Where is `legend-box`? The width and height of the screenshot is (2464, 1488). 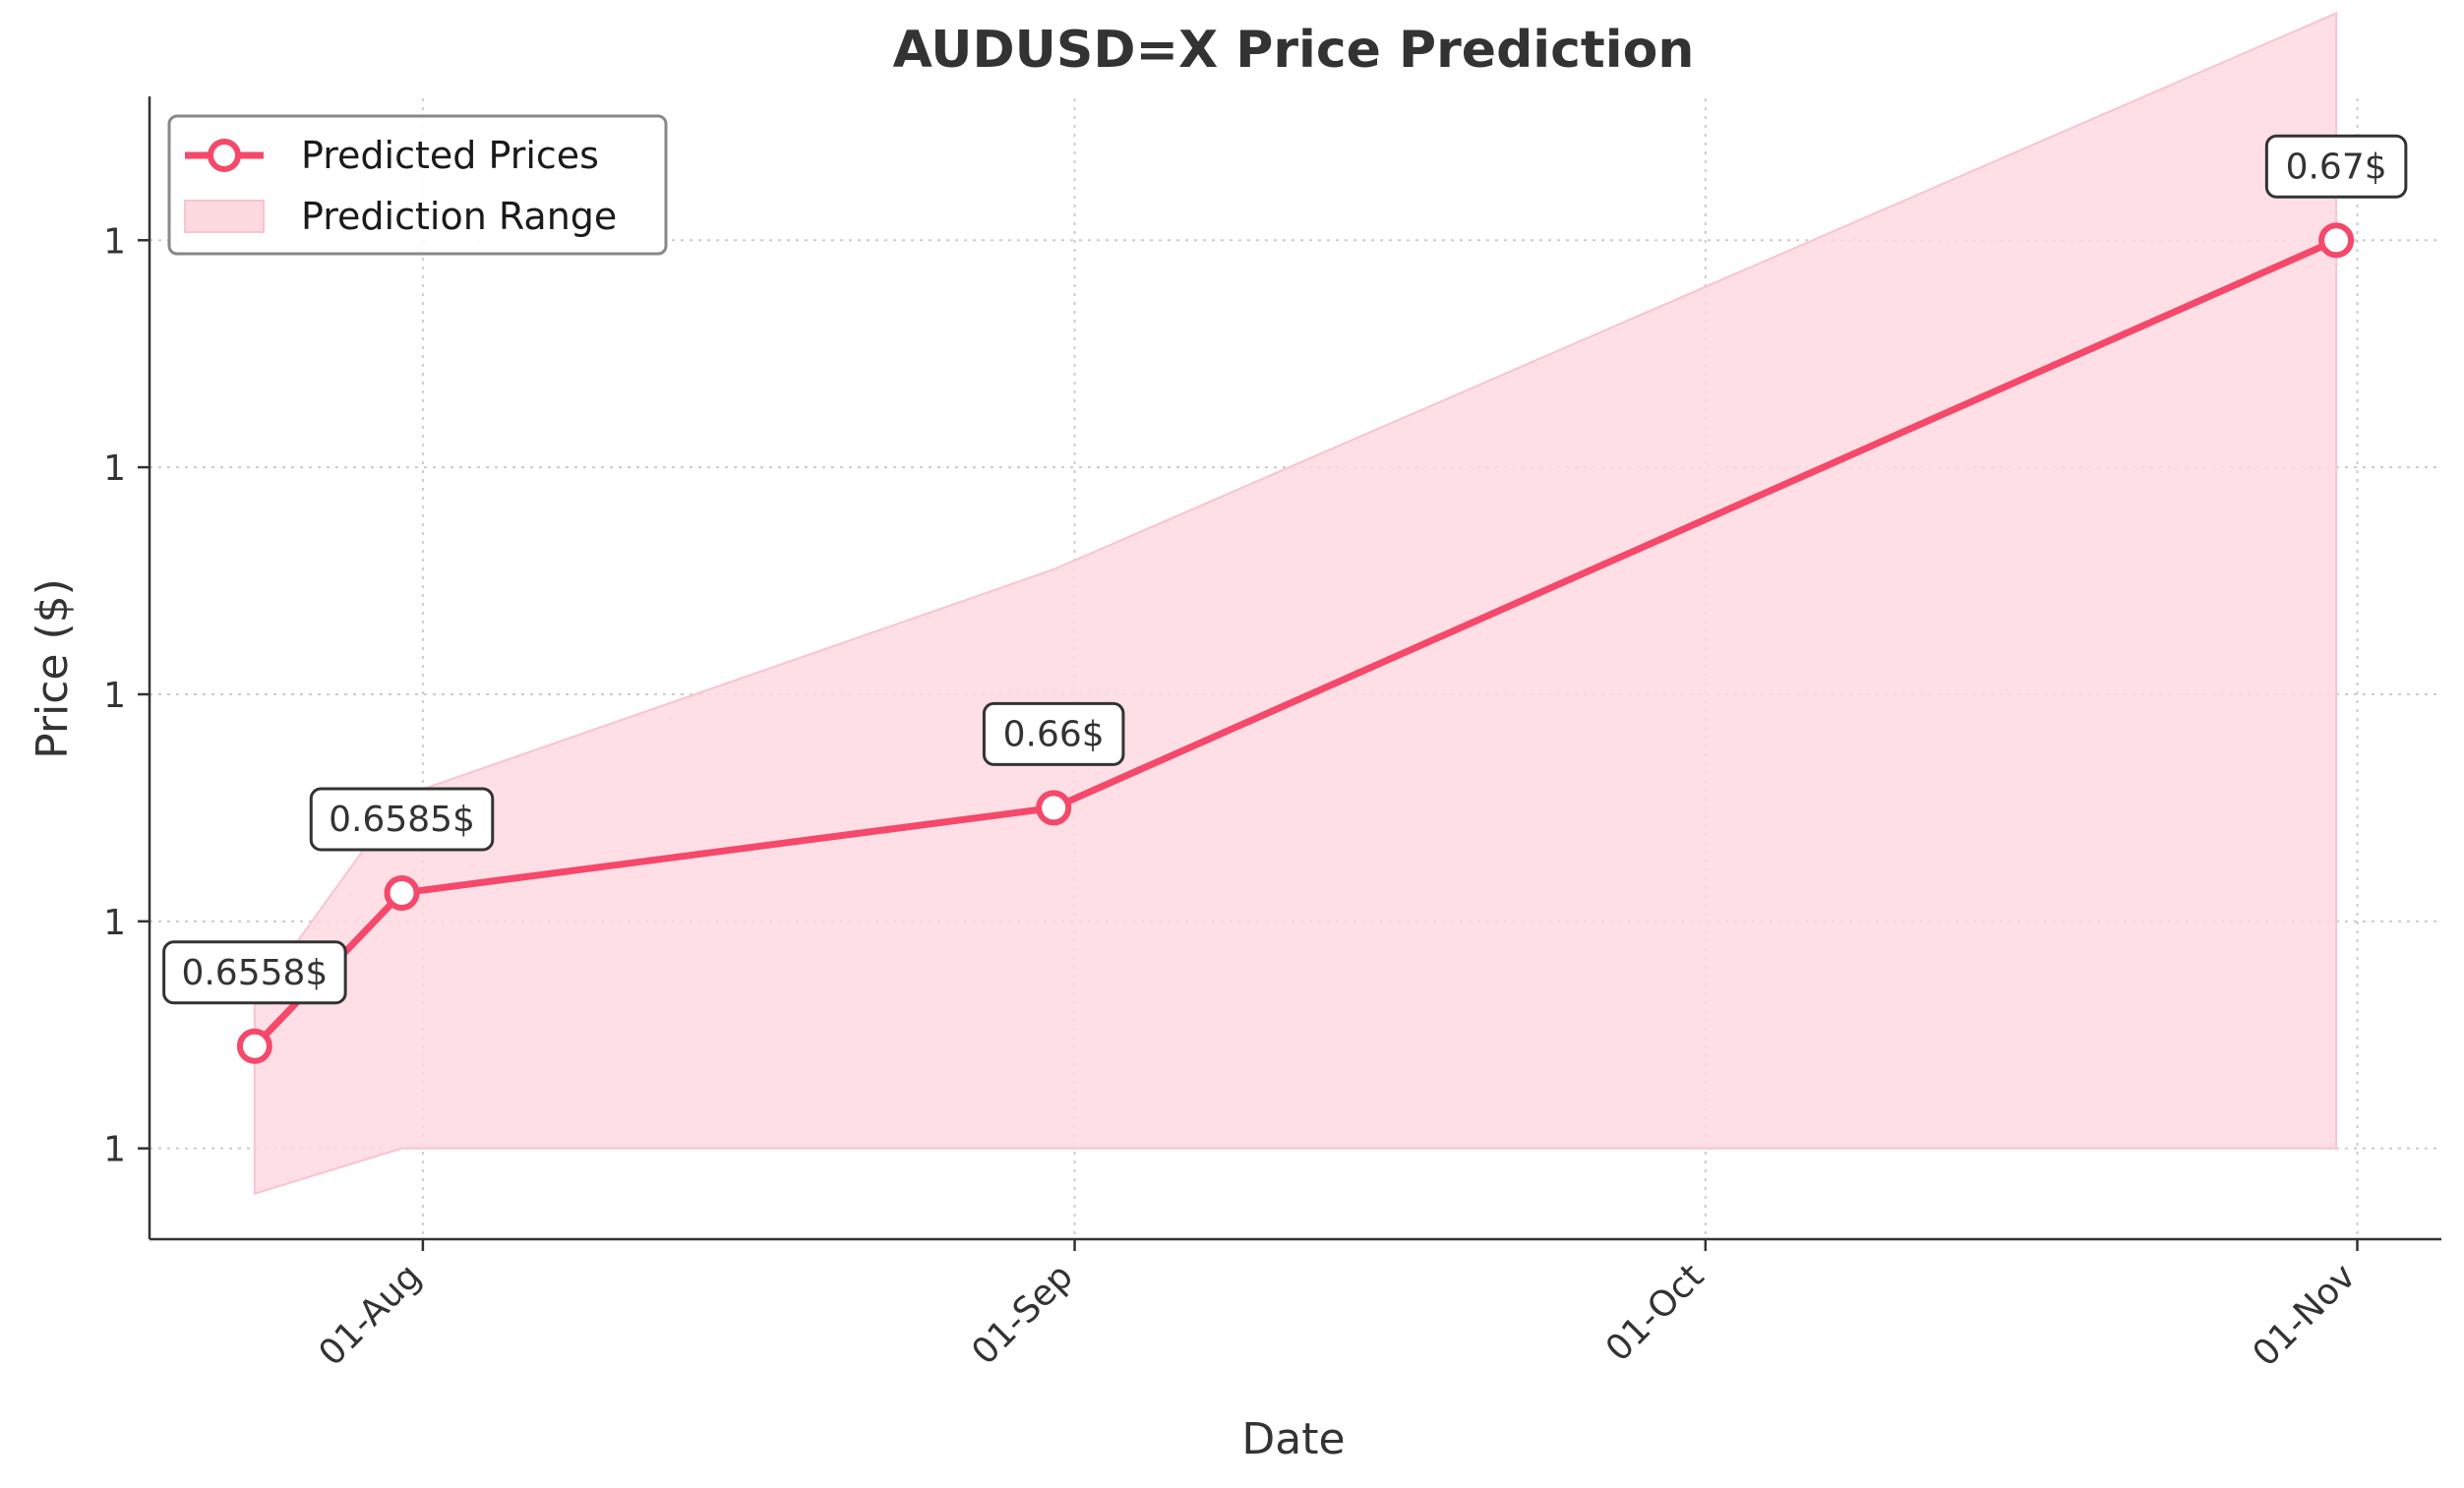
legend-box is located at coordinates (418, 185).